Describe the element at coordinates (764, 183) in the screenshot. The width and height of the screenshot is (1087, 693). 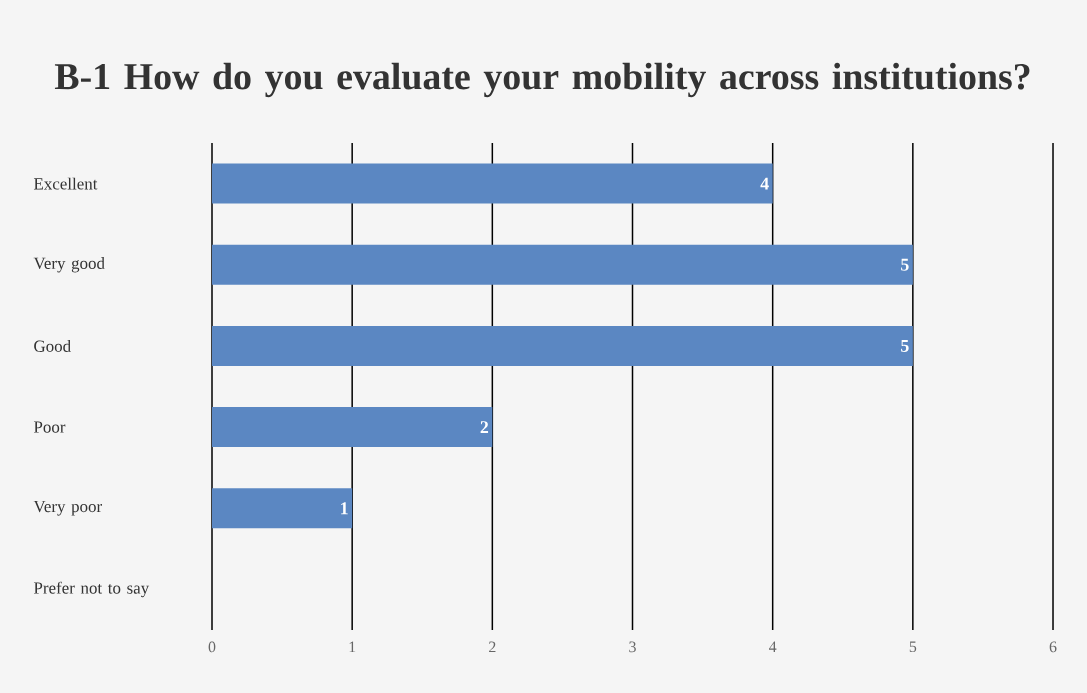
I see `data-label: 4` at that location.